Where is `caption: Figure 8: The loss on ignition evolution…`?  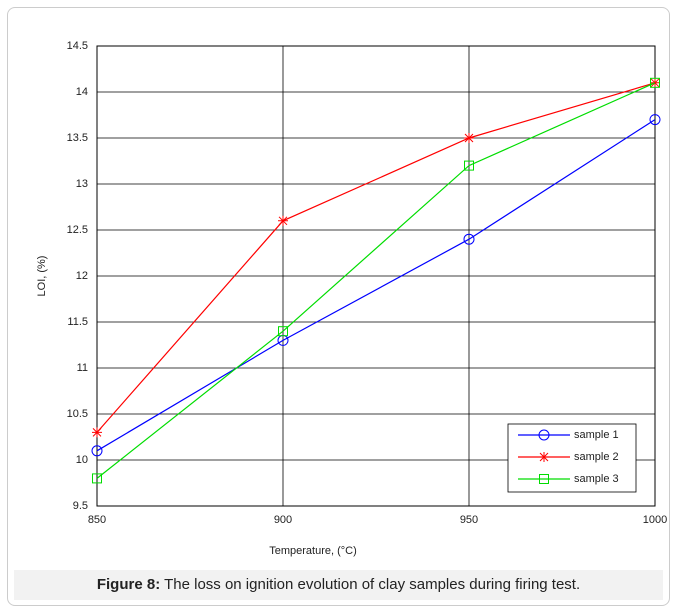 caption: Figure 8: The loss on ignition evolution… is located at coordinates (338, 585).